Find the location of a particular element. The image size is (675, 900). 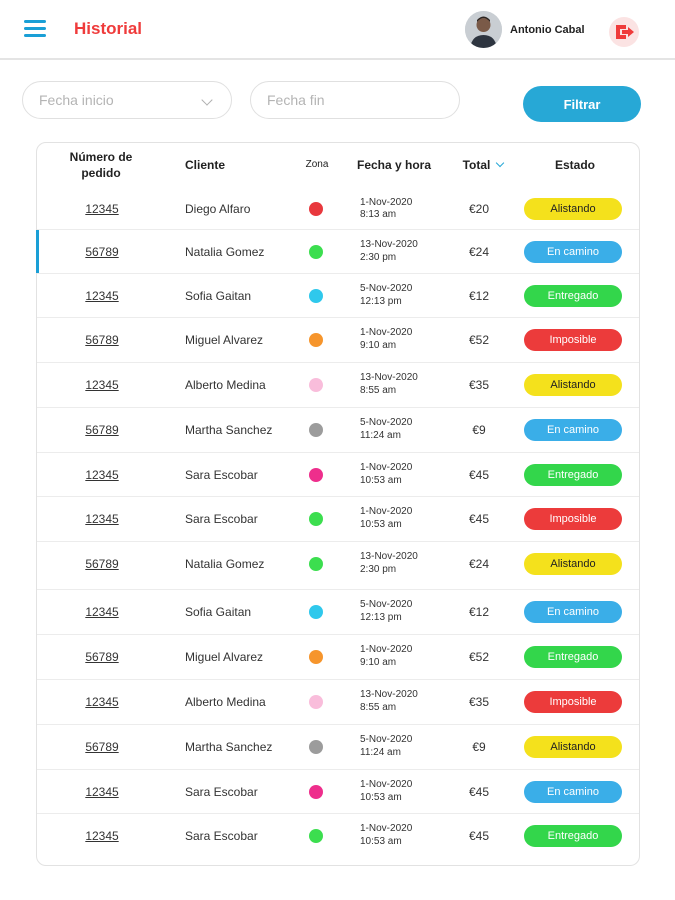

client-name: Miguel Alvarez is located at coordinates (224, 656).